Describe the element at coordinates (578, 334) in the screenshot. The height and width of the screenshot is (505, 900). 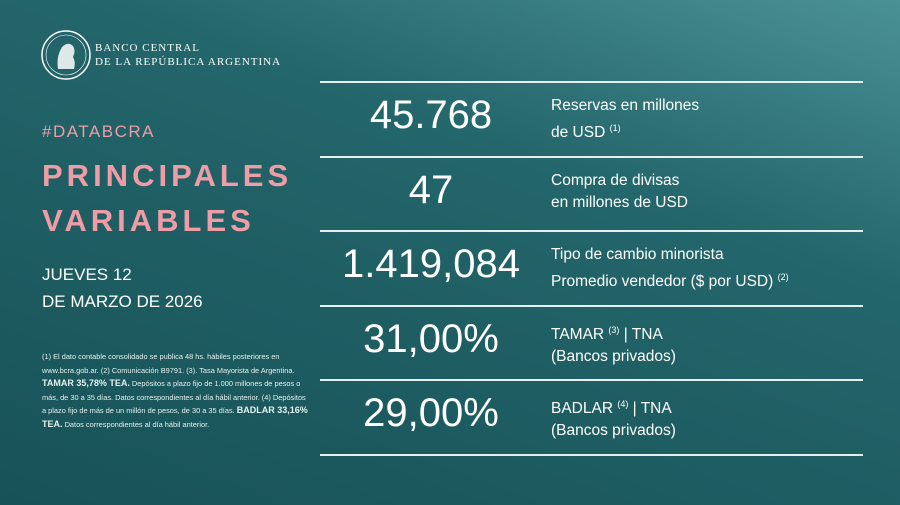
I see `label-text: TAMAR` at that location.